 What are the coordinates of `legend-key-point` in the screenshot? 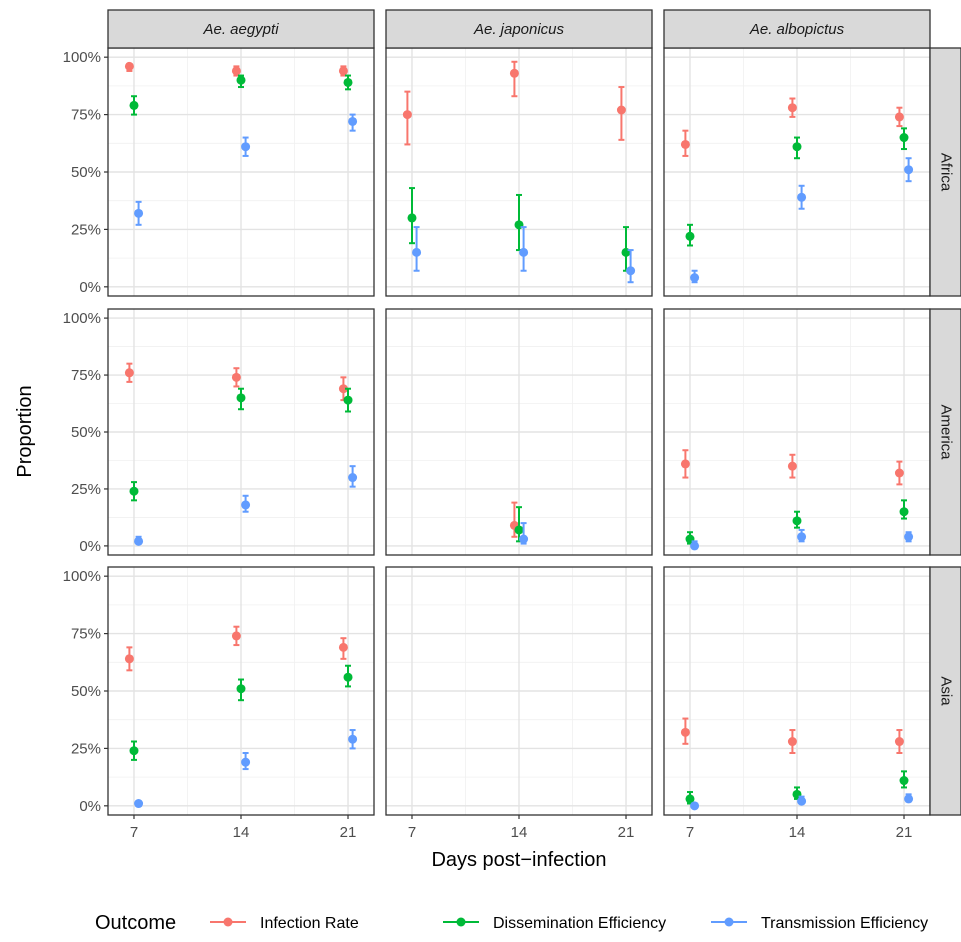 It's located at (729, 922).